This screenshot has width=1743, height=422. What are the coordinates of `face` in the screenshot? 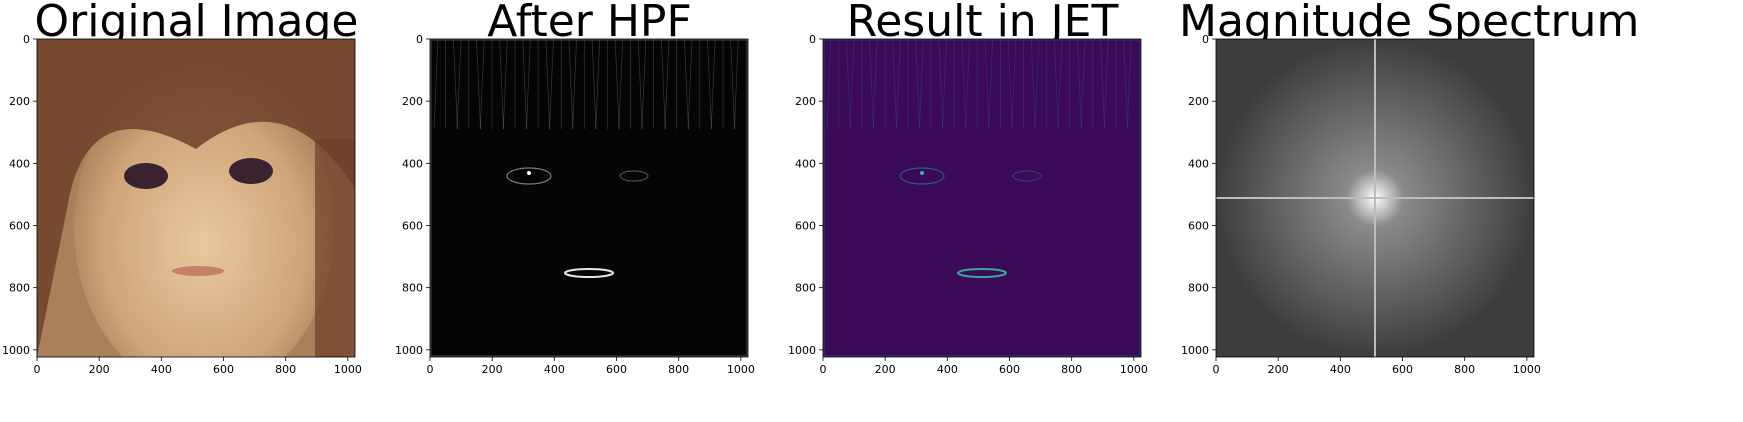 It's located at (204, 210).